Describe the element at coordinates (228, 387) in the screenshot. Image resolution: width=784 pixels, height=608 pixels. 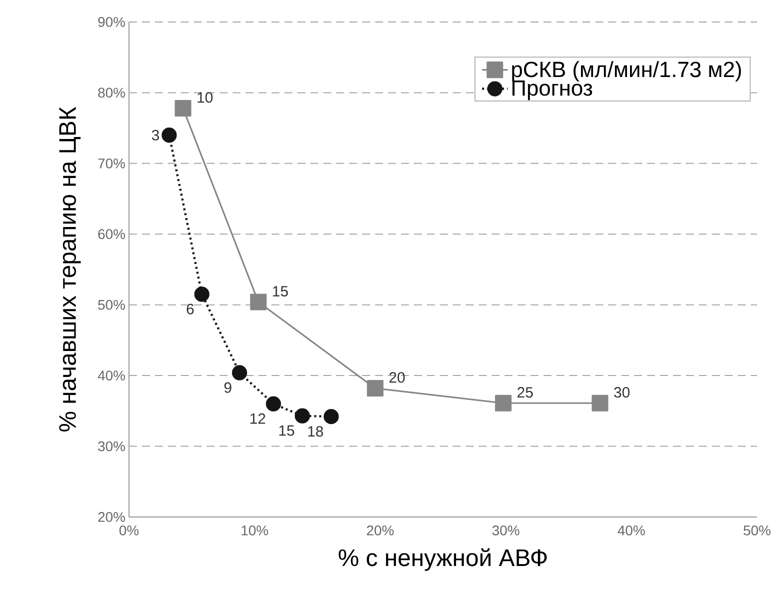
I see `annotation: 9` at that location.